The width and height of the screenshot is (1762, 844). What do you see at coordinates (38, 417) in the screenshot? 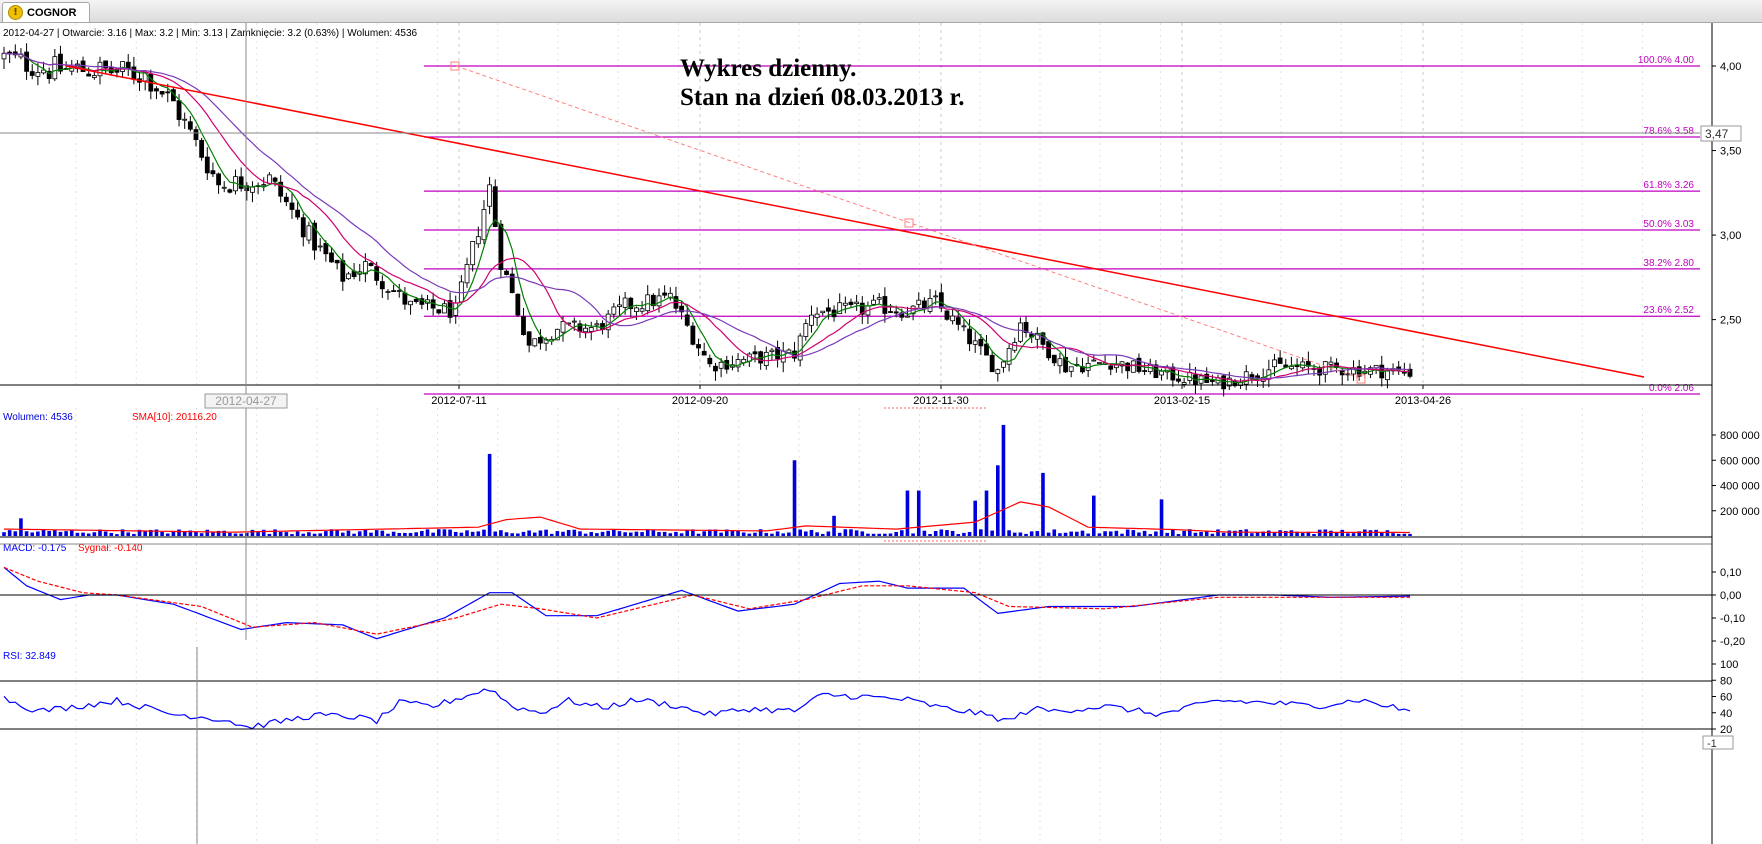
I see `volume-label: Wolumen: 4536` at bounding box center [38, 417].